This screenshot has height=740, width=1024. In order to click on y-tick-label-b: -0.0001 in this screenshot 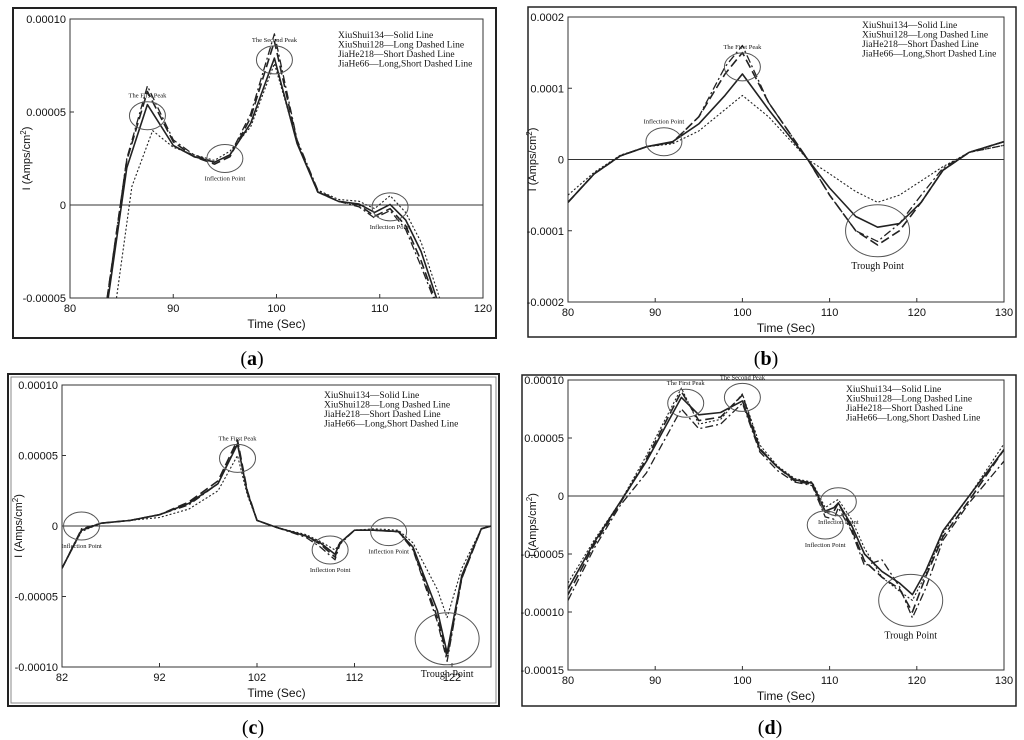, I will do `click(545, 232)`.